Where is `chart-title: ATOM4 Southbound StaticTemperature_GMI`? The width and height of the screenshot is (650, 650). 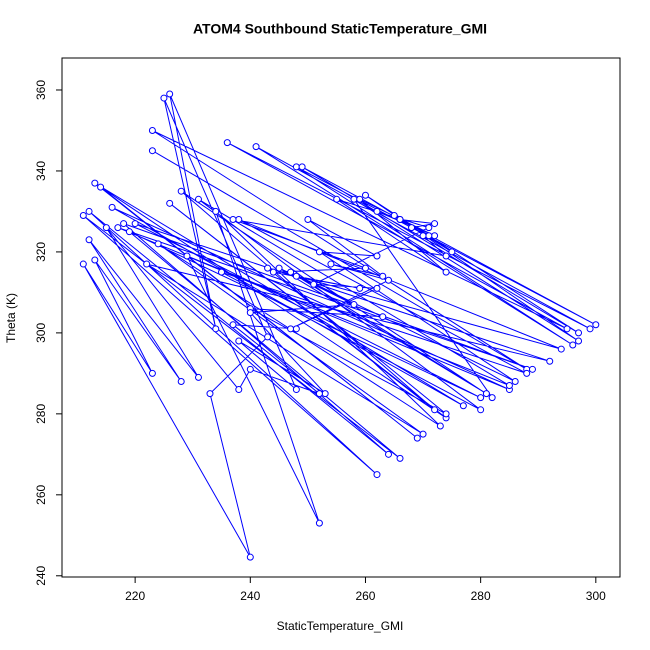 chart-title: ATOM4 Southbound StaticTemperature_GMI is located at coordinates (340, 29).